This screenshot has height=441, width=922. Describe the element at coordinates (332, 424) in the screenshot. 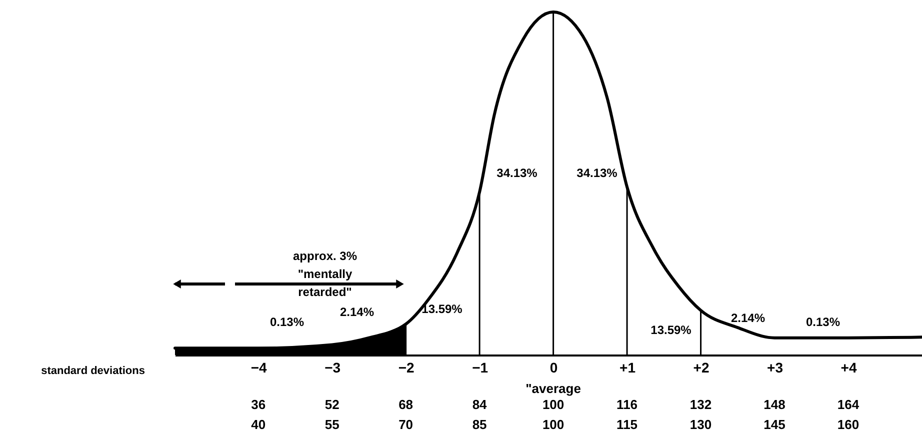

I see `text: 55` at that location.